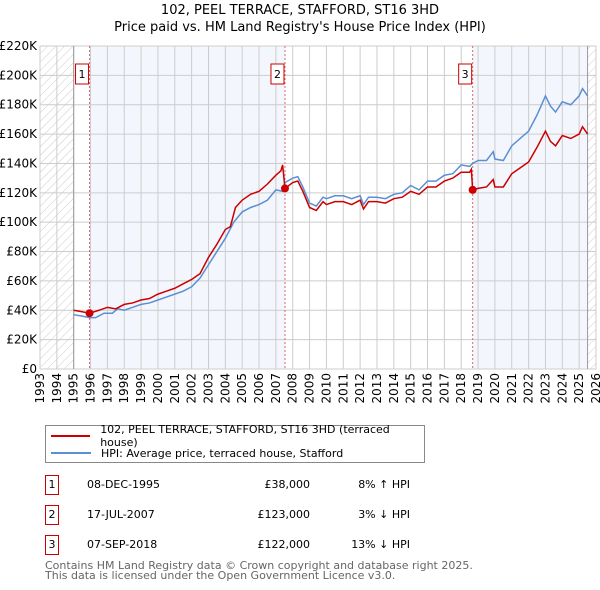 This screenshot has height=590, width=600. What do you see at coordinates (124, 484) in the screenshot?
I see `transaction-date: 08-DEC-1995` at bounding box center [124, 484].